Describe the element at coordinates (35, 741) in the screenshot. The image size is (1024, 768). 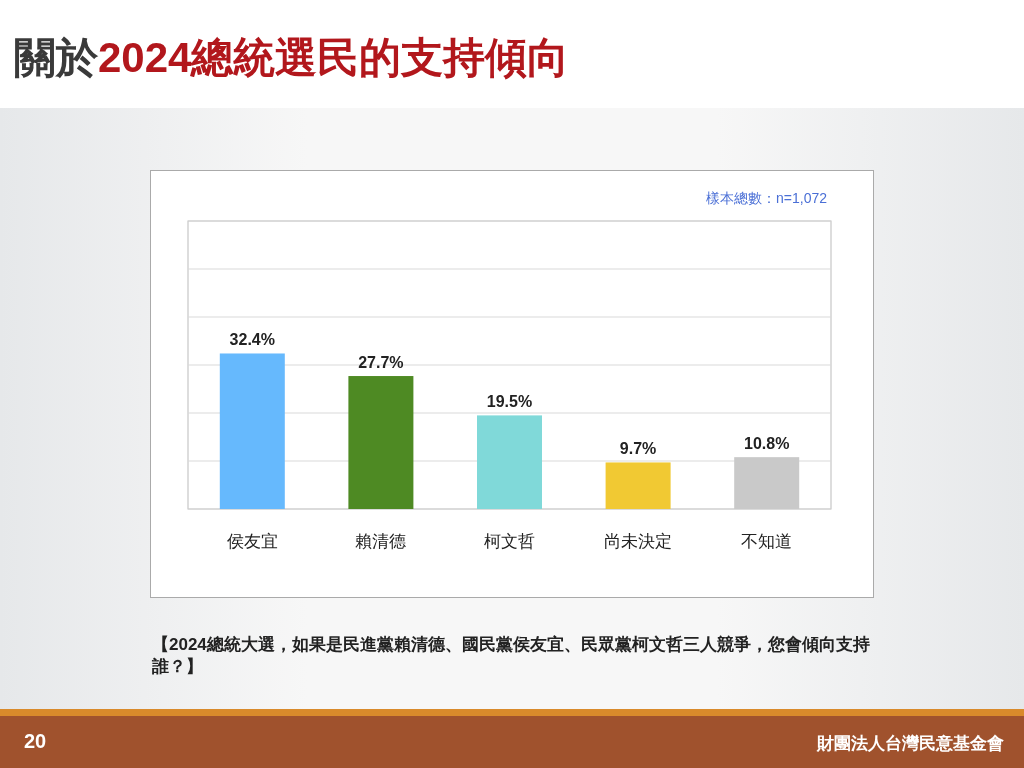
I see `text: 20` at that location.